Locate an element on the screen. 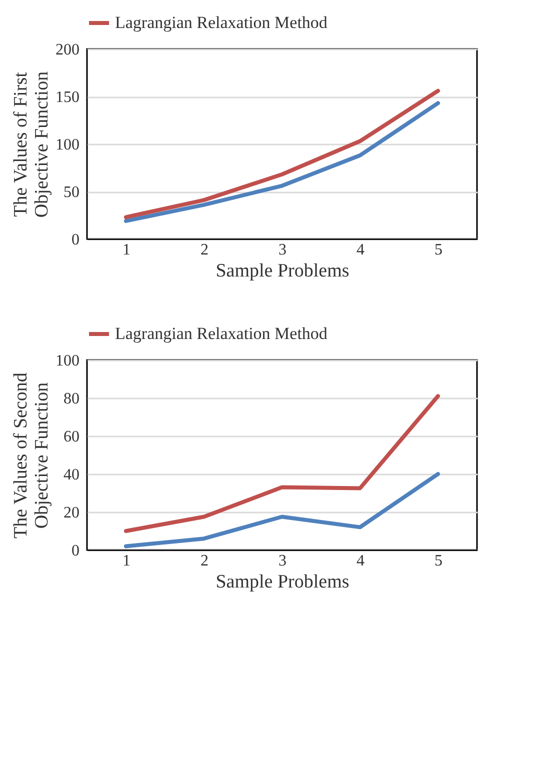 The height and width of the screenshot is (767, 547). y-axis-title: The Values of First Objective Function is located at coordinates (31, 144).